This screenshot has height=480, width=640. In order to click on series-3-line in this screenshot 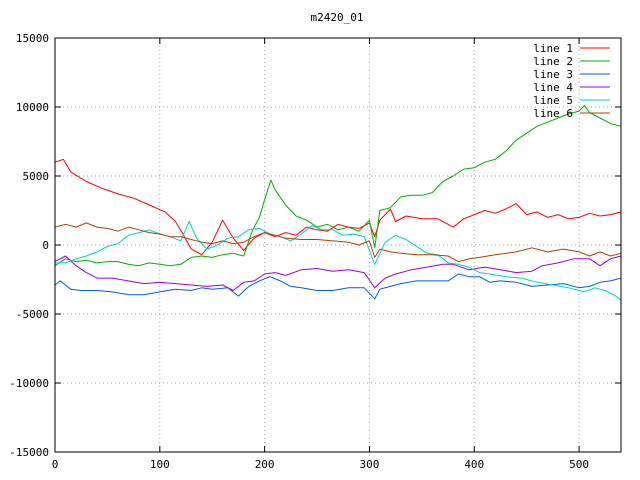, I will do `click(338, 286)`.